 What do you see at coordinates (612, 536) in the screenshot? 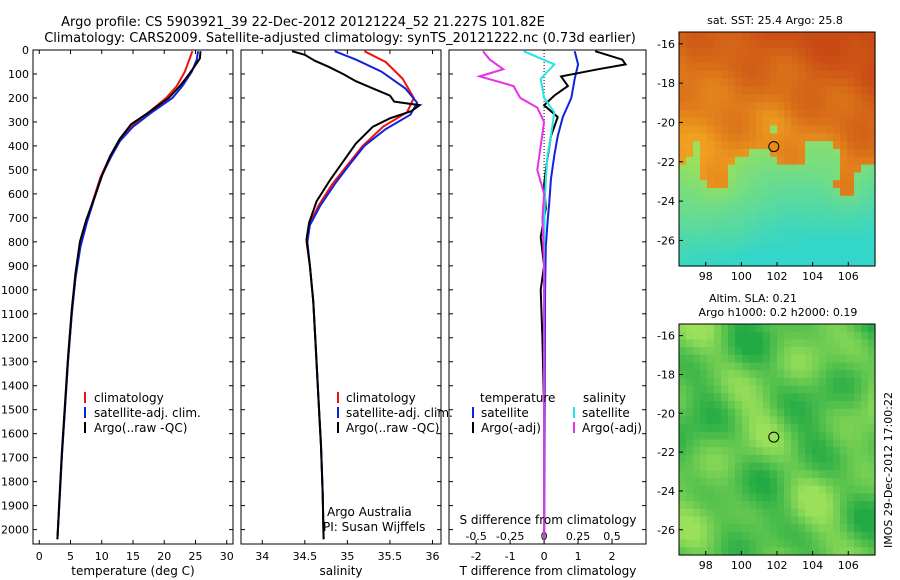
I see `s-tick-label: 0.5` at bounding box center [612, 536].